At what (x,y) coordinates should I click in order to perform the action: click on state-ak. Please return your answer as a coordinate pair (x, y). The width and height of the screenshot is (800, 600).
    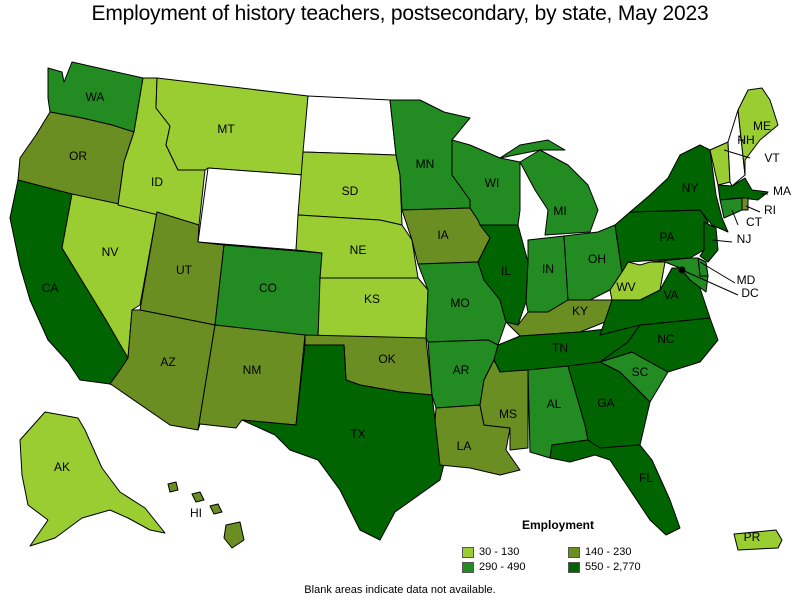
    Looking at the image, I should click on (92, 479).